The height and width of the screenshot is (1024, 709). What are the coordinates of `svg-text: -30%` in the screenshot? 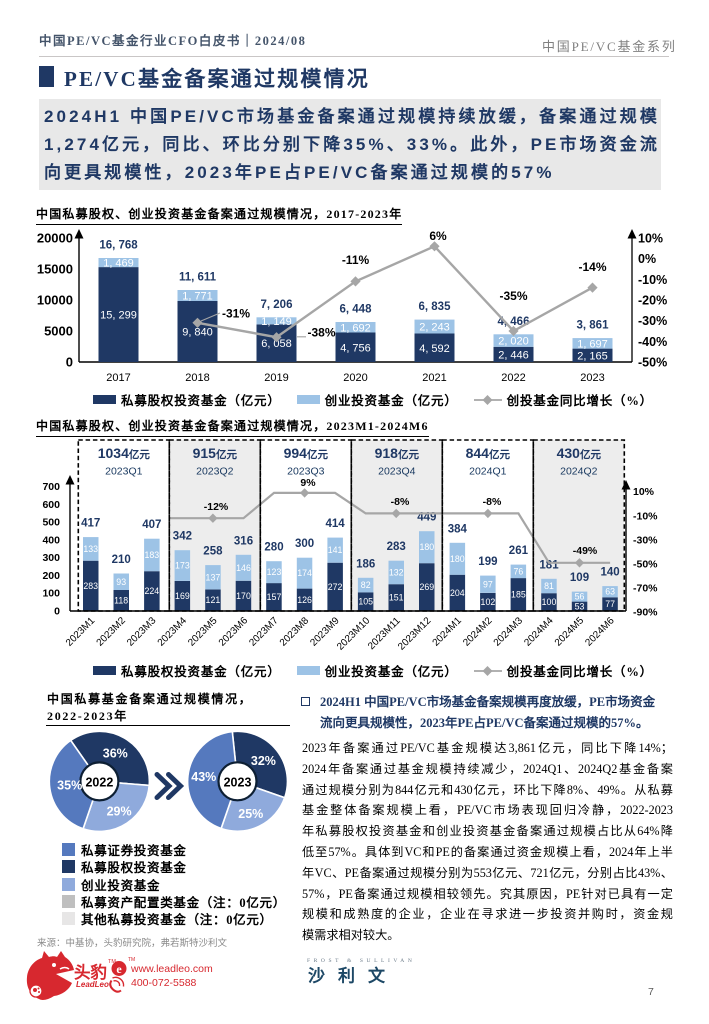 It's located at (645, 540).